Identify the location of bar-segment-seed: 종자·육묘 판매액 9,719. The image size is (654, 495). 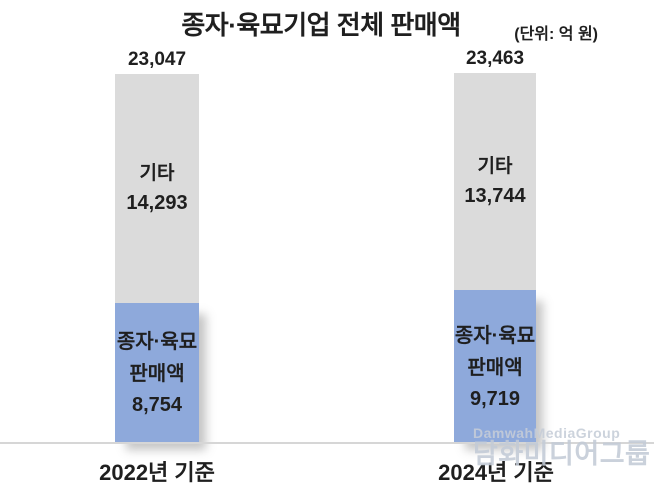
(495, 366).